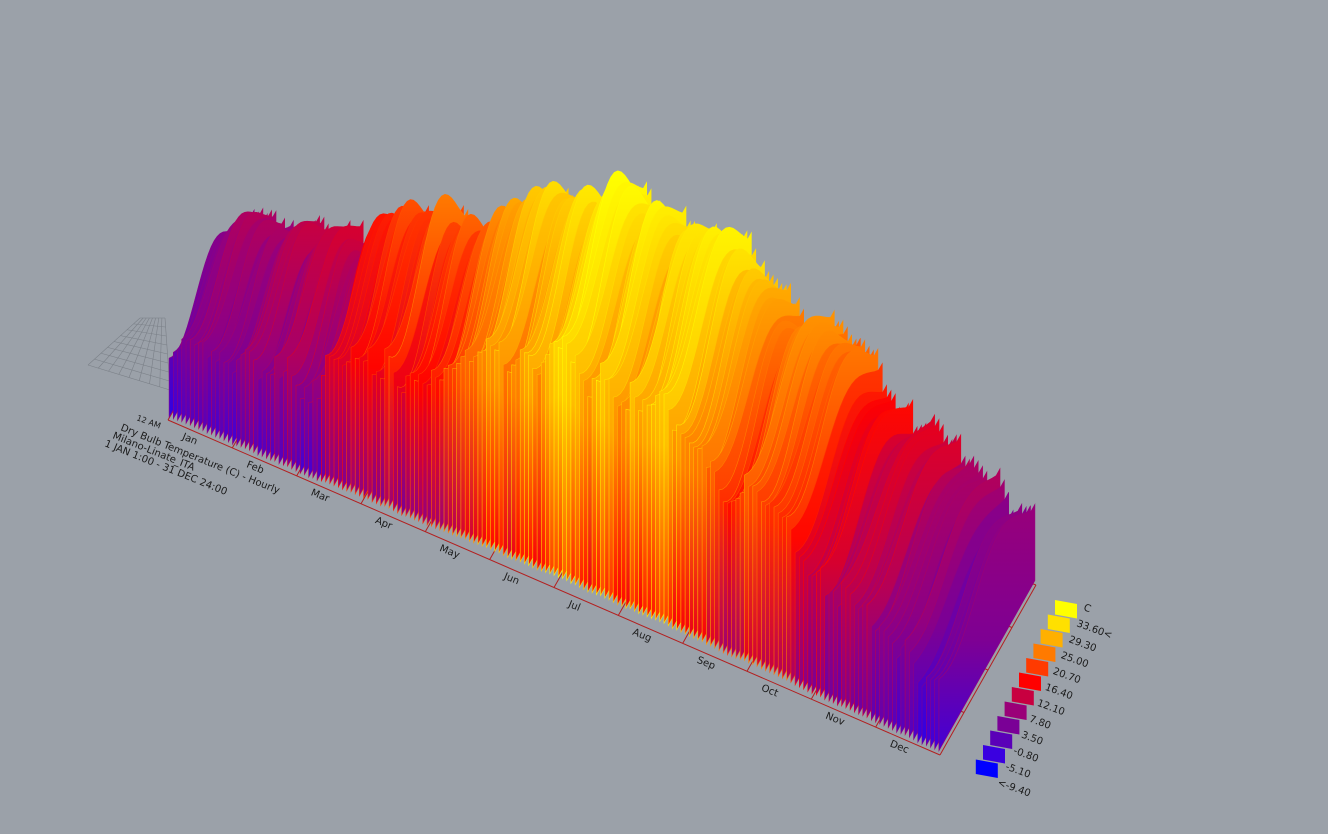 This screenshot has width=1328, height=834. Describe the element at coordinates (1026, 755) in the screenshot. I see `legend-label: -0.80` at that location.